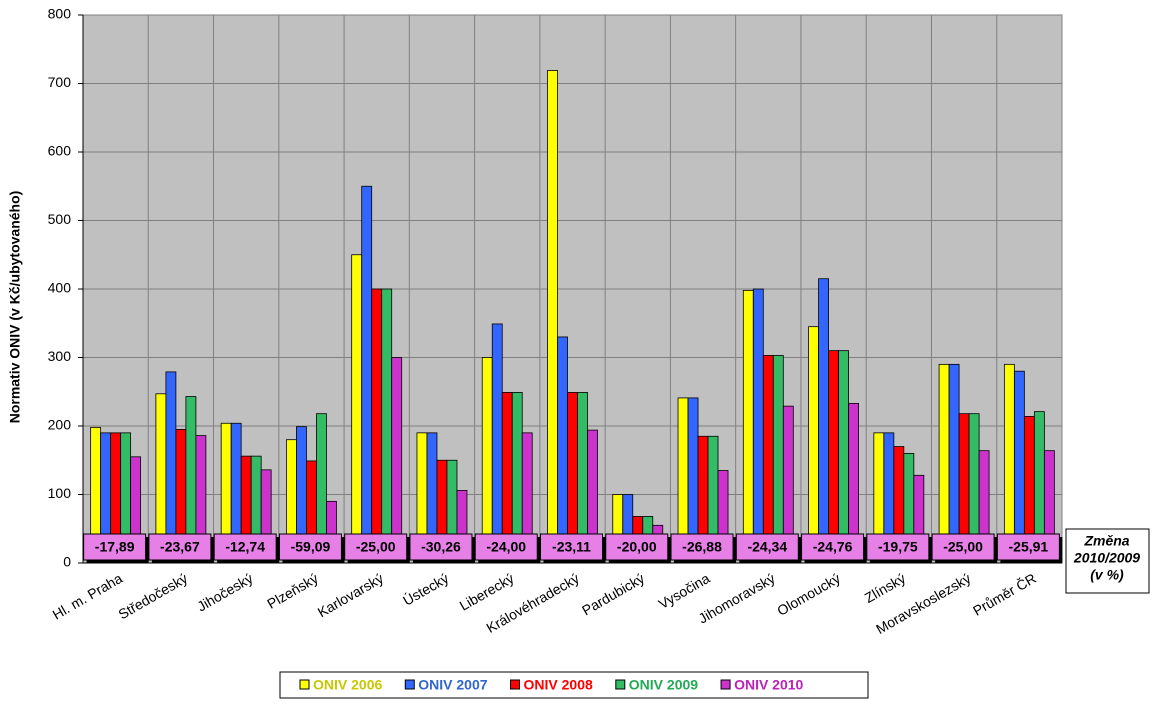 The height and width of the screenshot is (706, 1152). I want to click on x-tick-label: Olomoucký, so click(808, 594).